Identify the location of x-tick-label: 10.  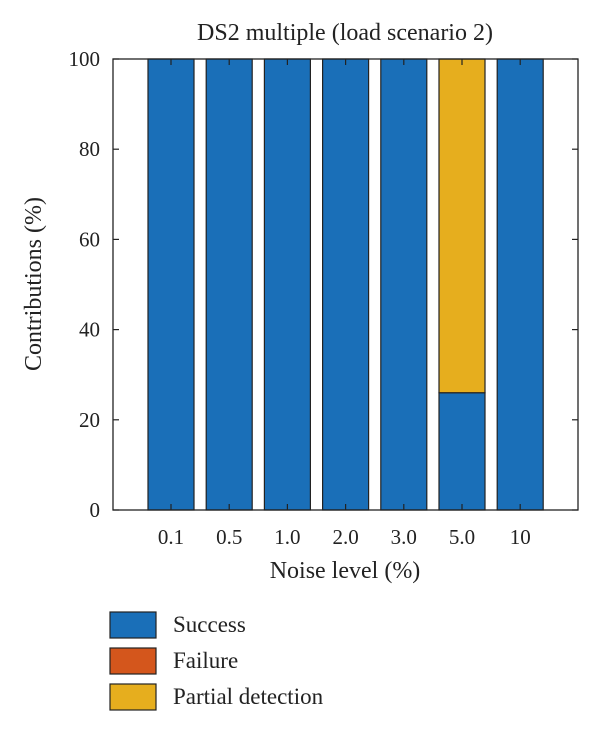
(520, 537).